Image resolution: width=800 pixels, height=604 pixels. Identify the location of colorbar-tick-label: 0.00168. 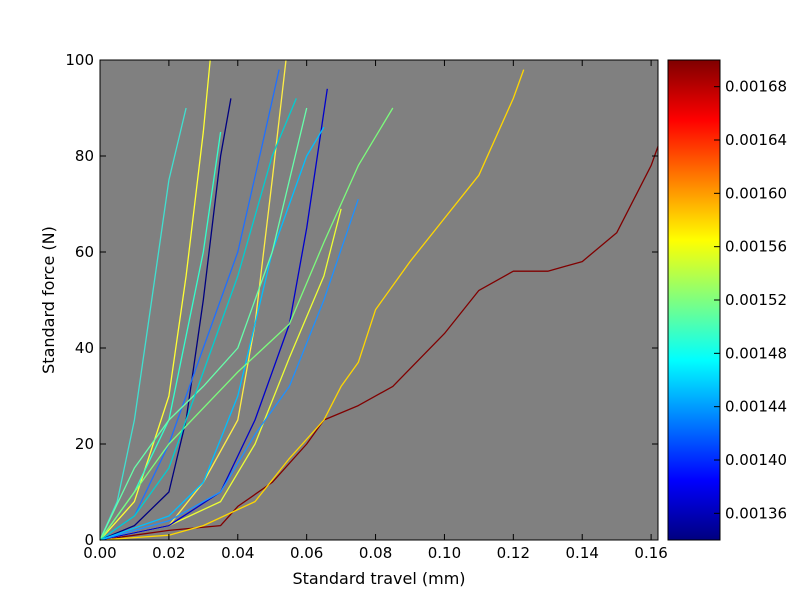
(756, 87).